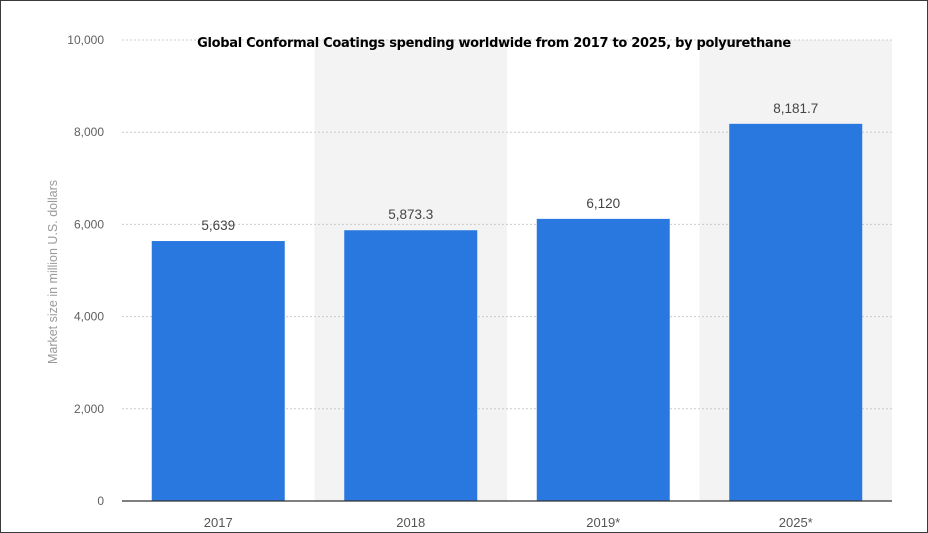 This screenshot has width=928, height=533. What do you see at coordinates (796, 522) in the screenshot?
I see `x-tick-label: 2025*` at bounding box center [796, 522].